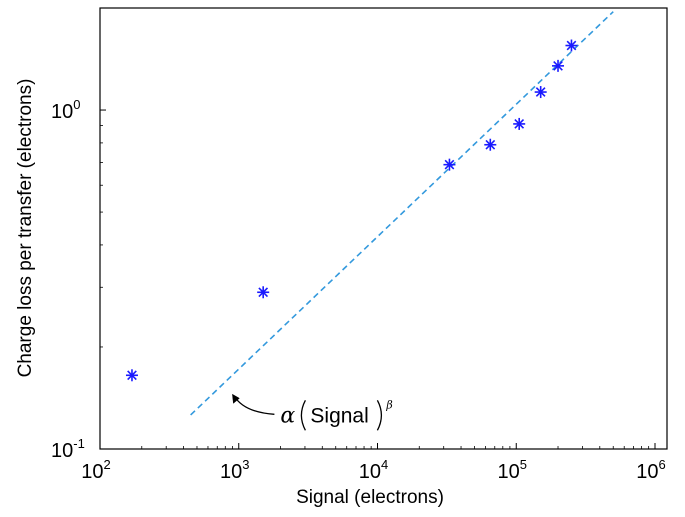  I want to click on y-axis-ticks: 10⁻¹ 10⁰, so click(78, 234).